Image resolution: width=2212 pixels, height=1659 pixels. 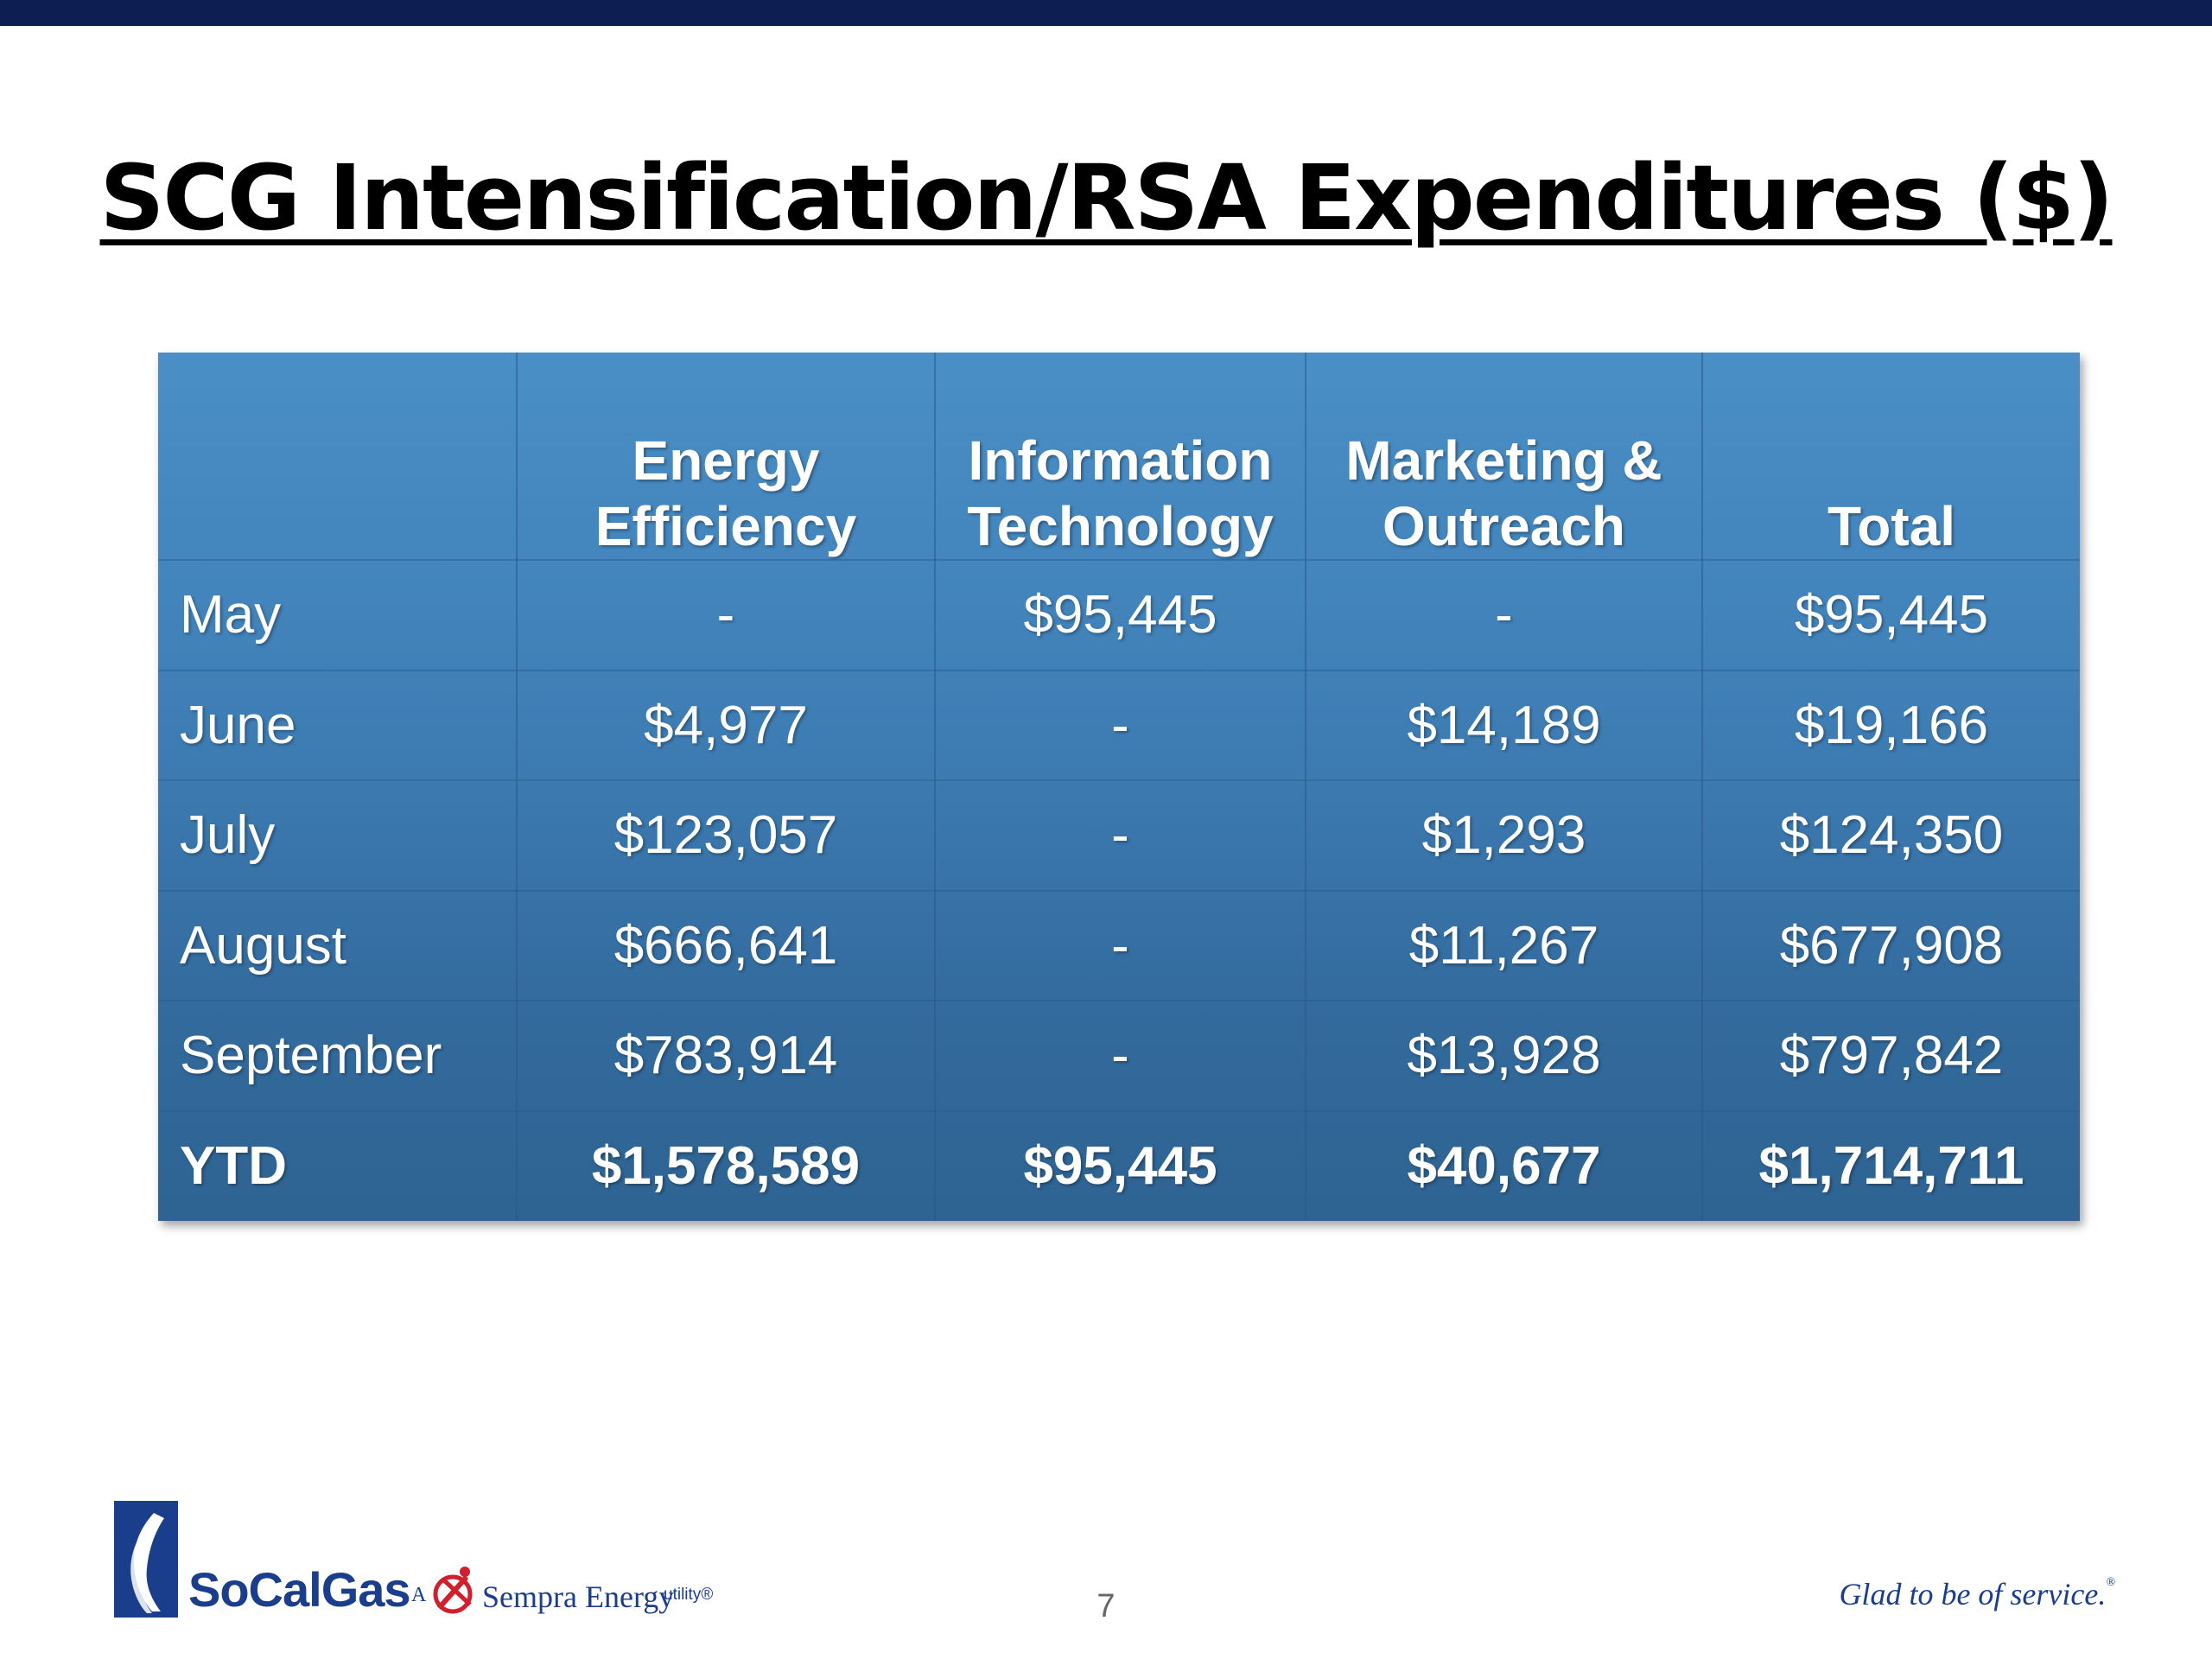 I want to click on table-cell: $797,842, so click(x=1891, y=1056).